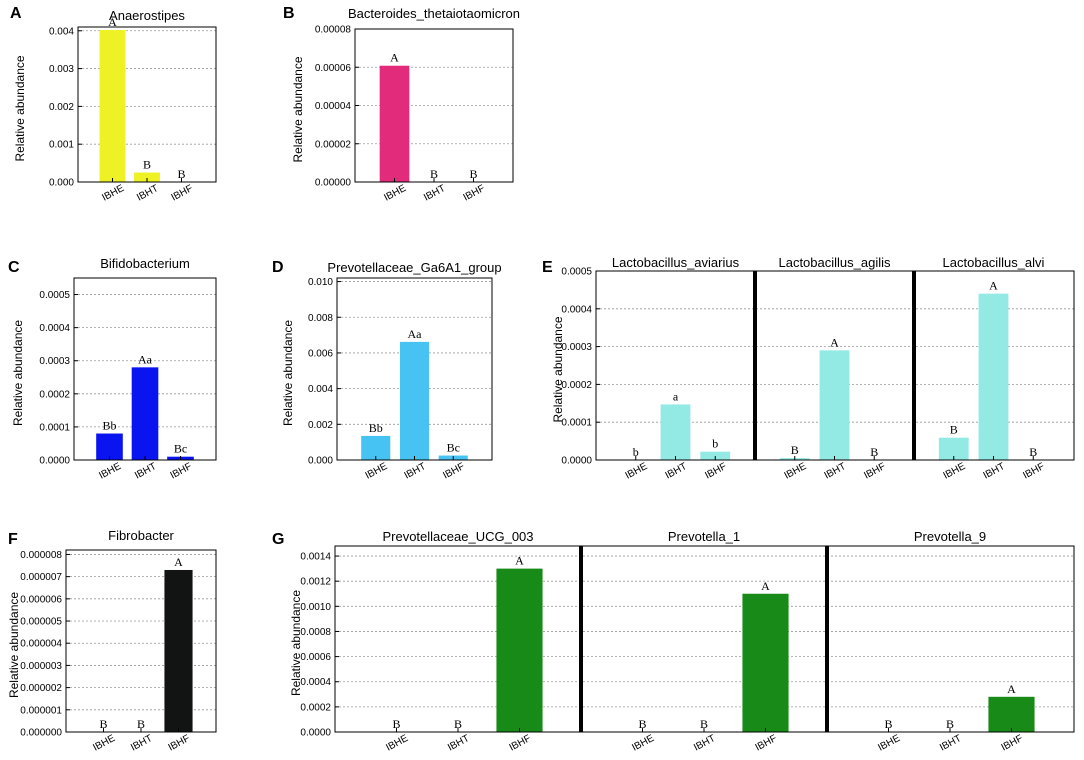 Image resolution: width=1084 pixels, height=760 pixels. I want to click on y-tick-label: 0.000004, so click(41, 644).